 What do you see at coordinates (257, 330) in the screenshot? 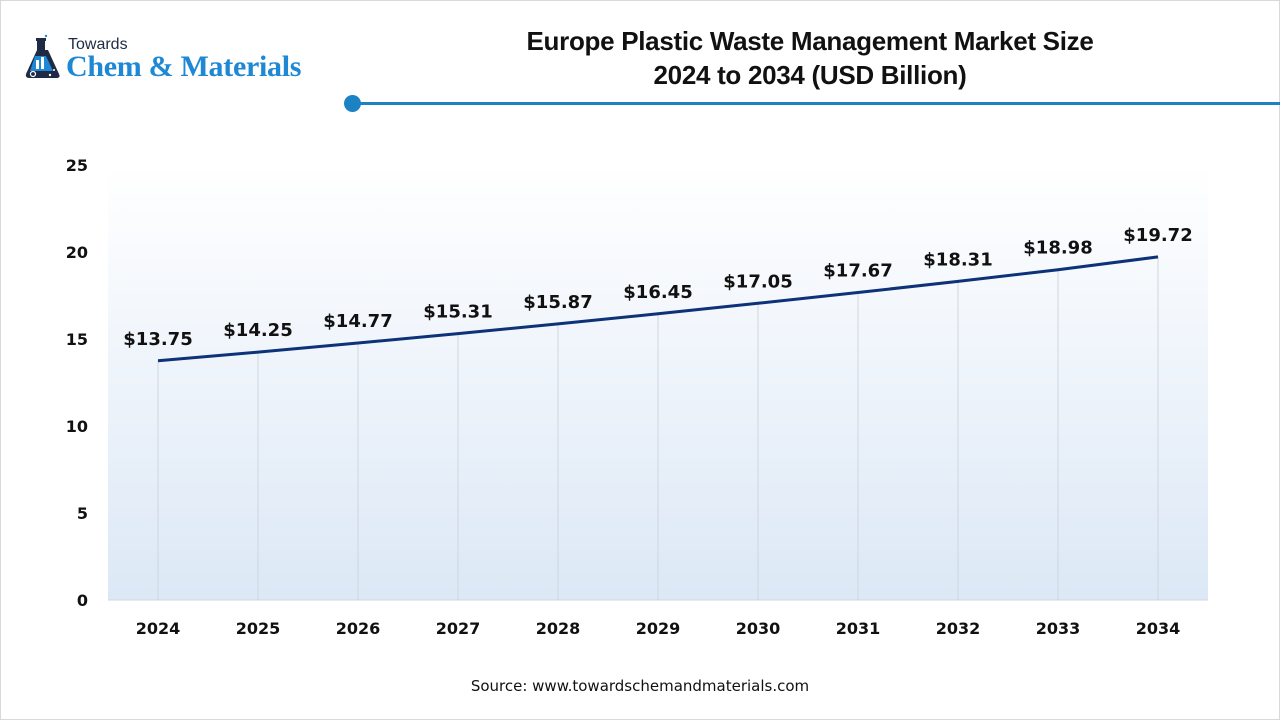
I see `data-label: $14.25` at bounding box center [257, 330].